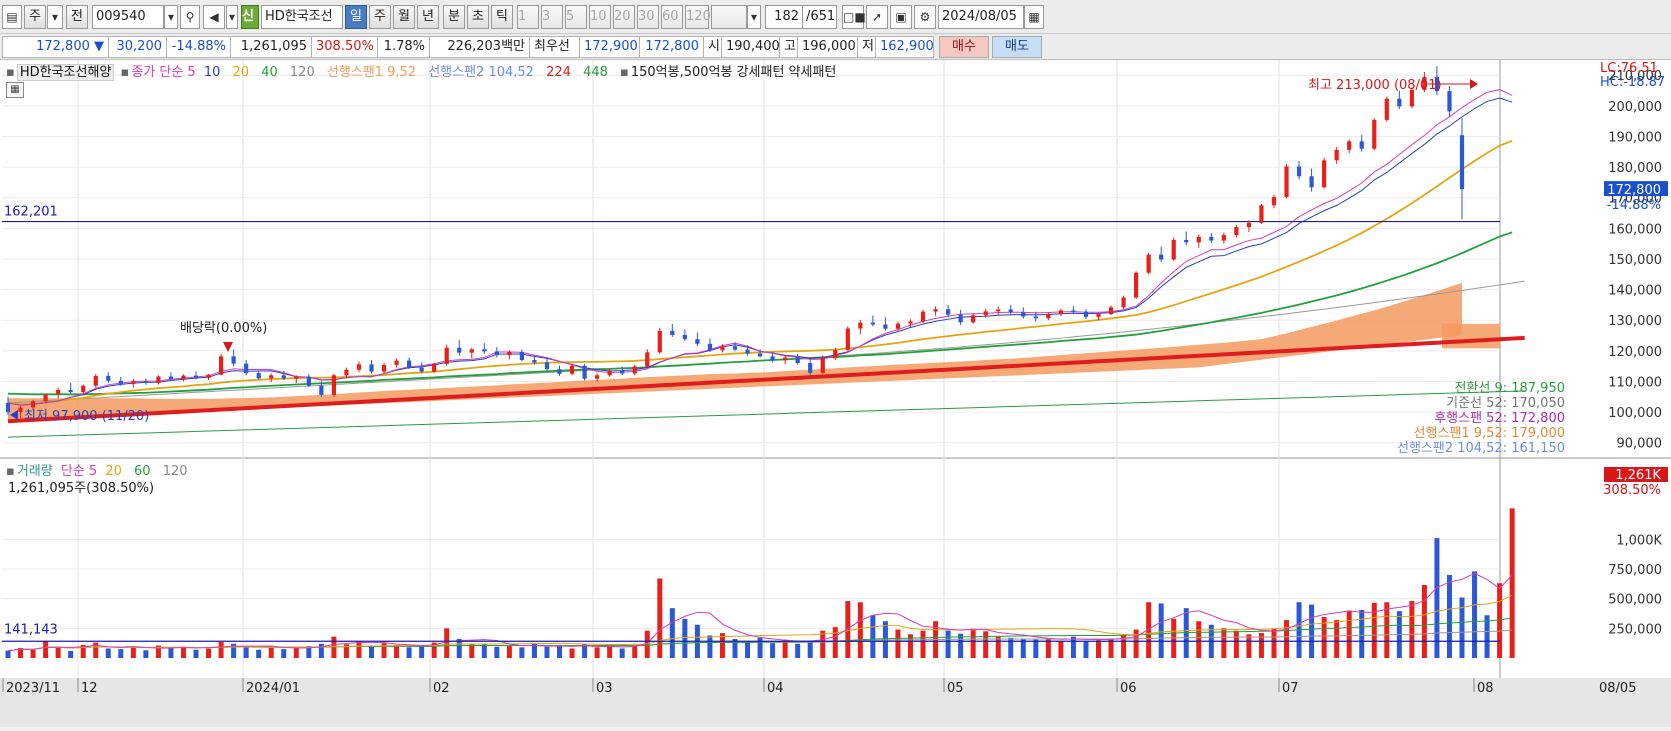 Image resolution: width=1671 pixels, height=731 pixels. I want to click on interval-60: 60, so click(672, 17).